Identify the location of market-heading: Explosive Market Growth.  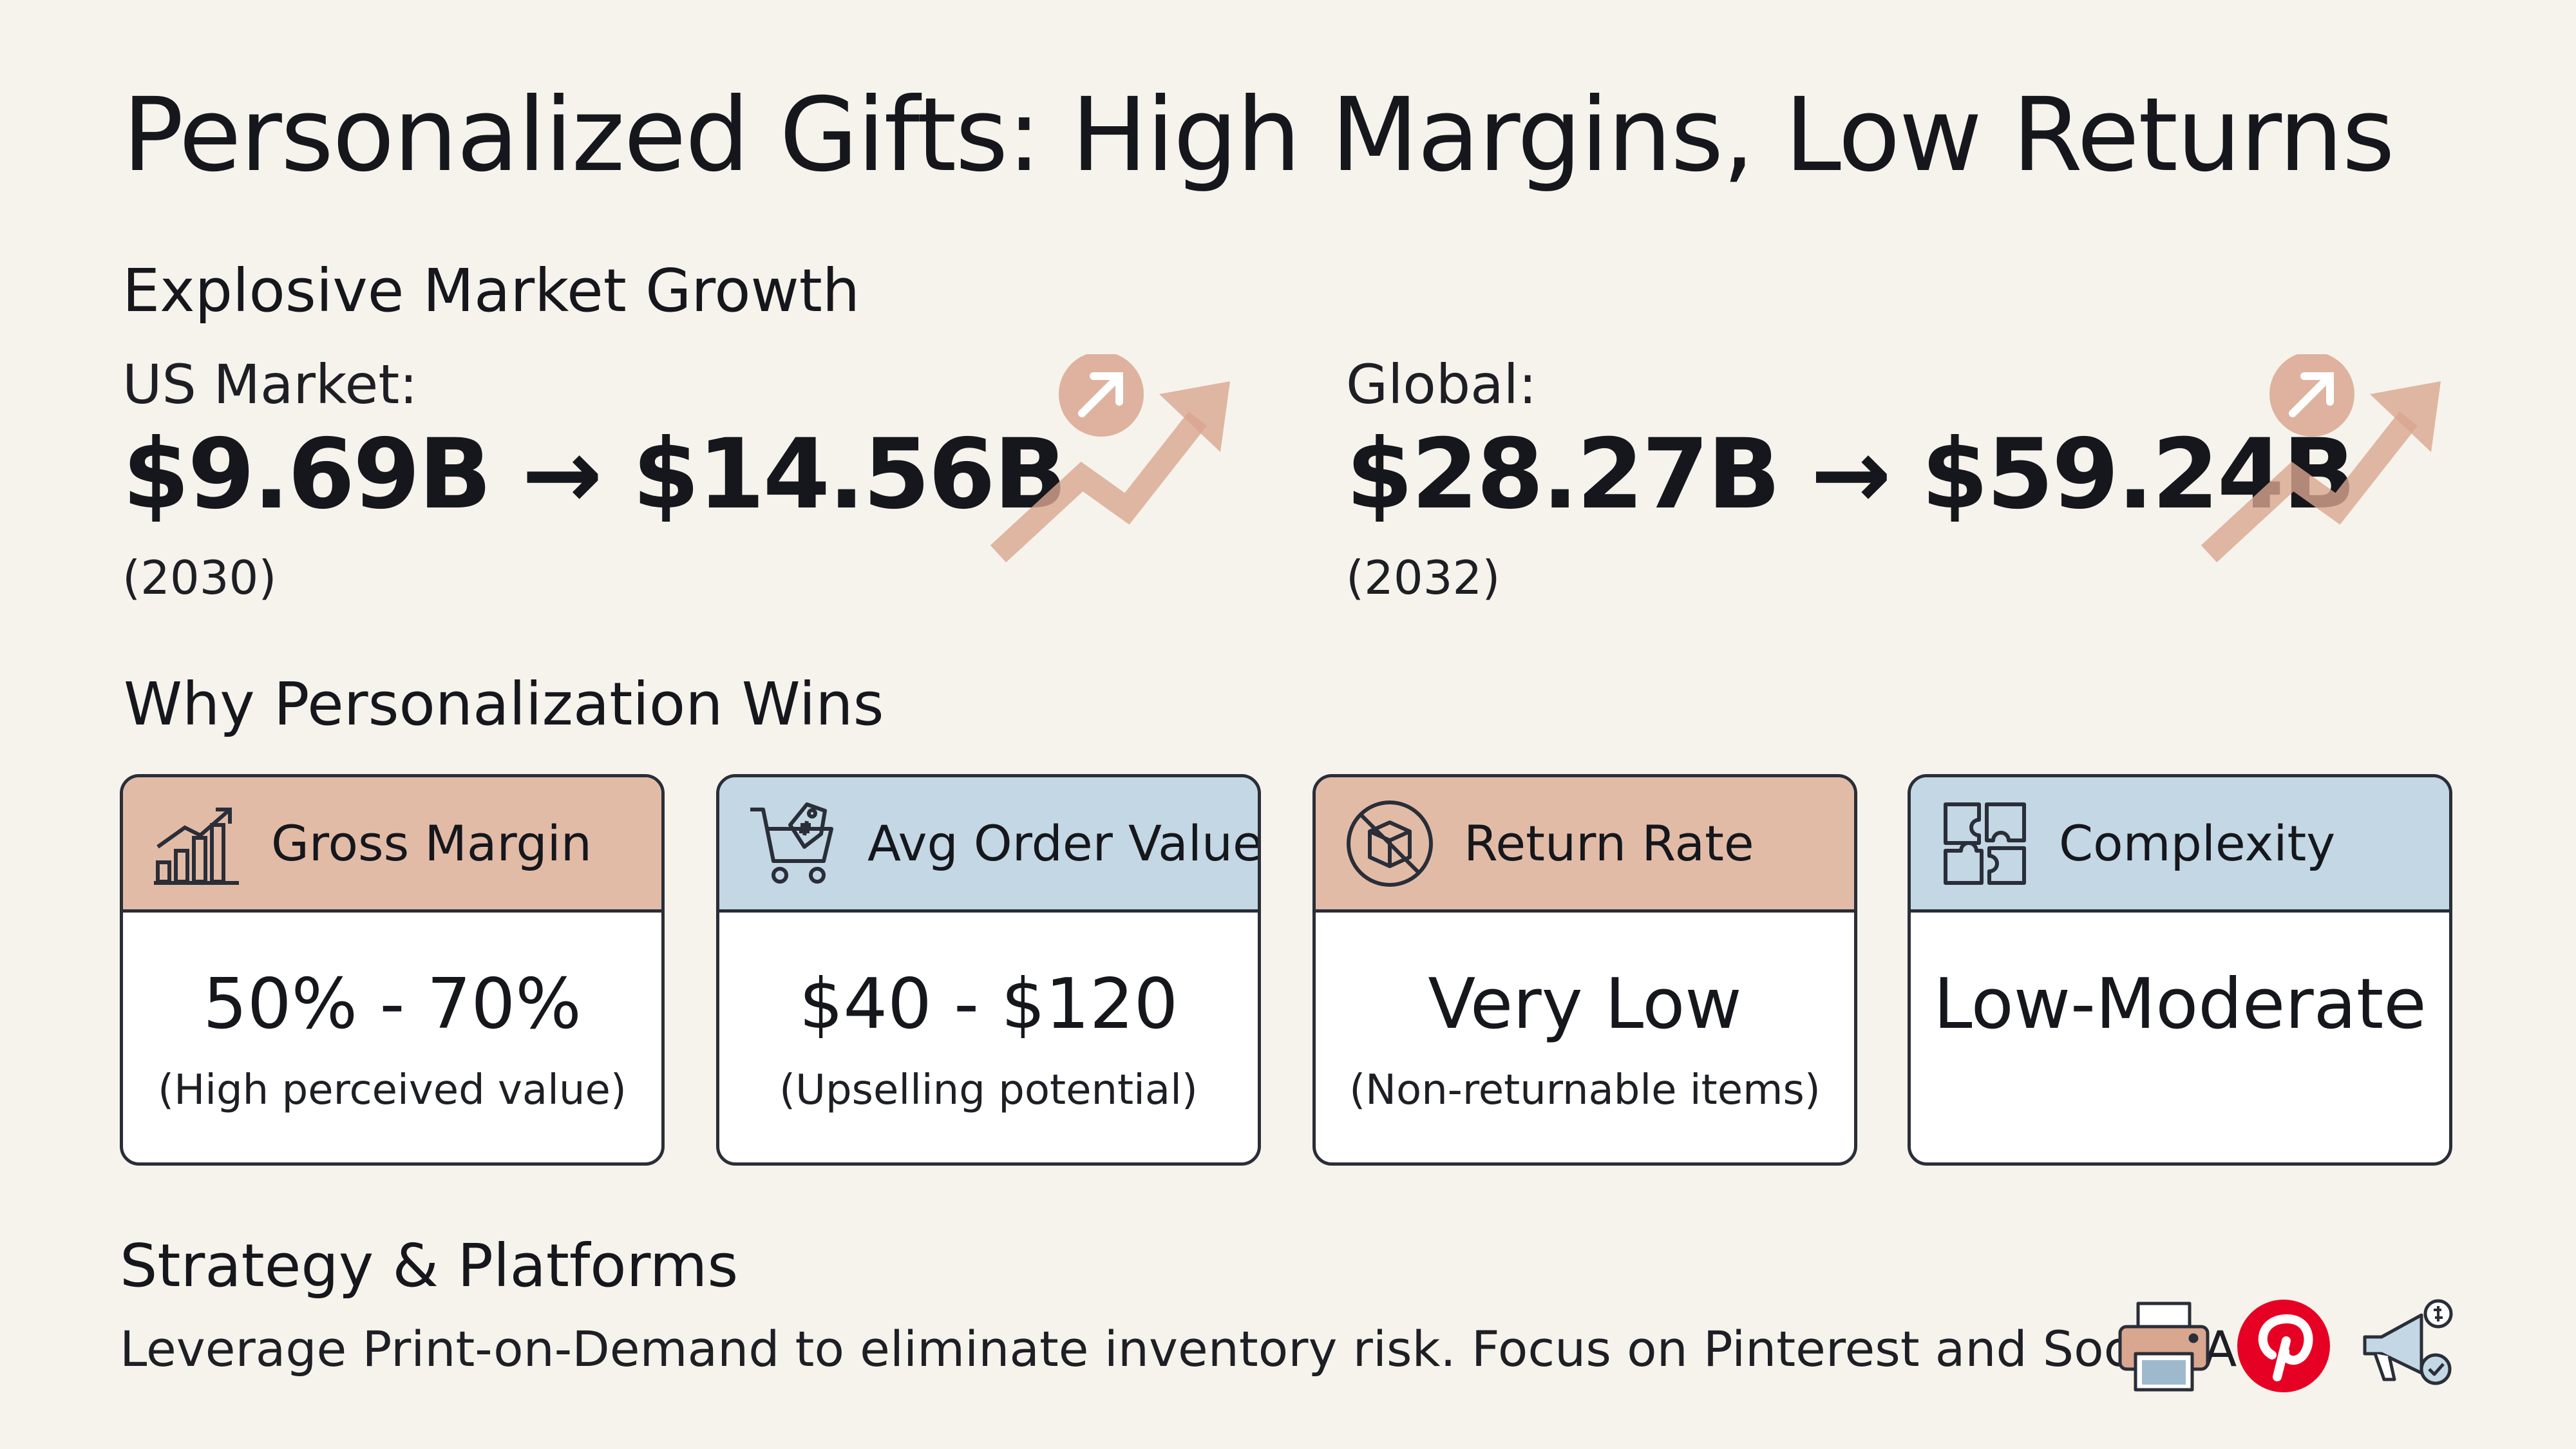
(491, 290).